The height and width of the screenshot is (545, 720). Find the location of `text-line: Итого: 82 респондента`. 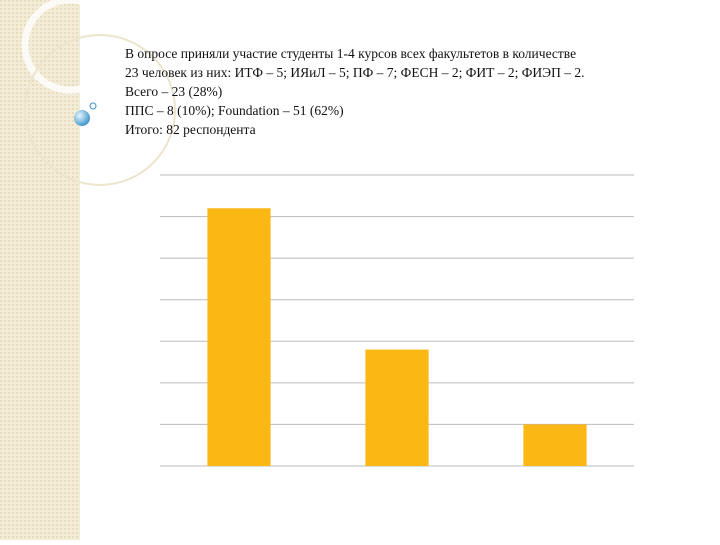

text-line: Итого: 82 респондента is located at coordinates (190, 129).